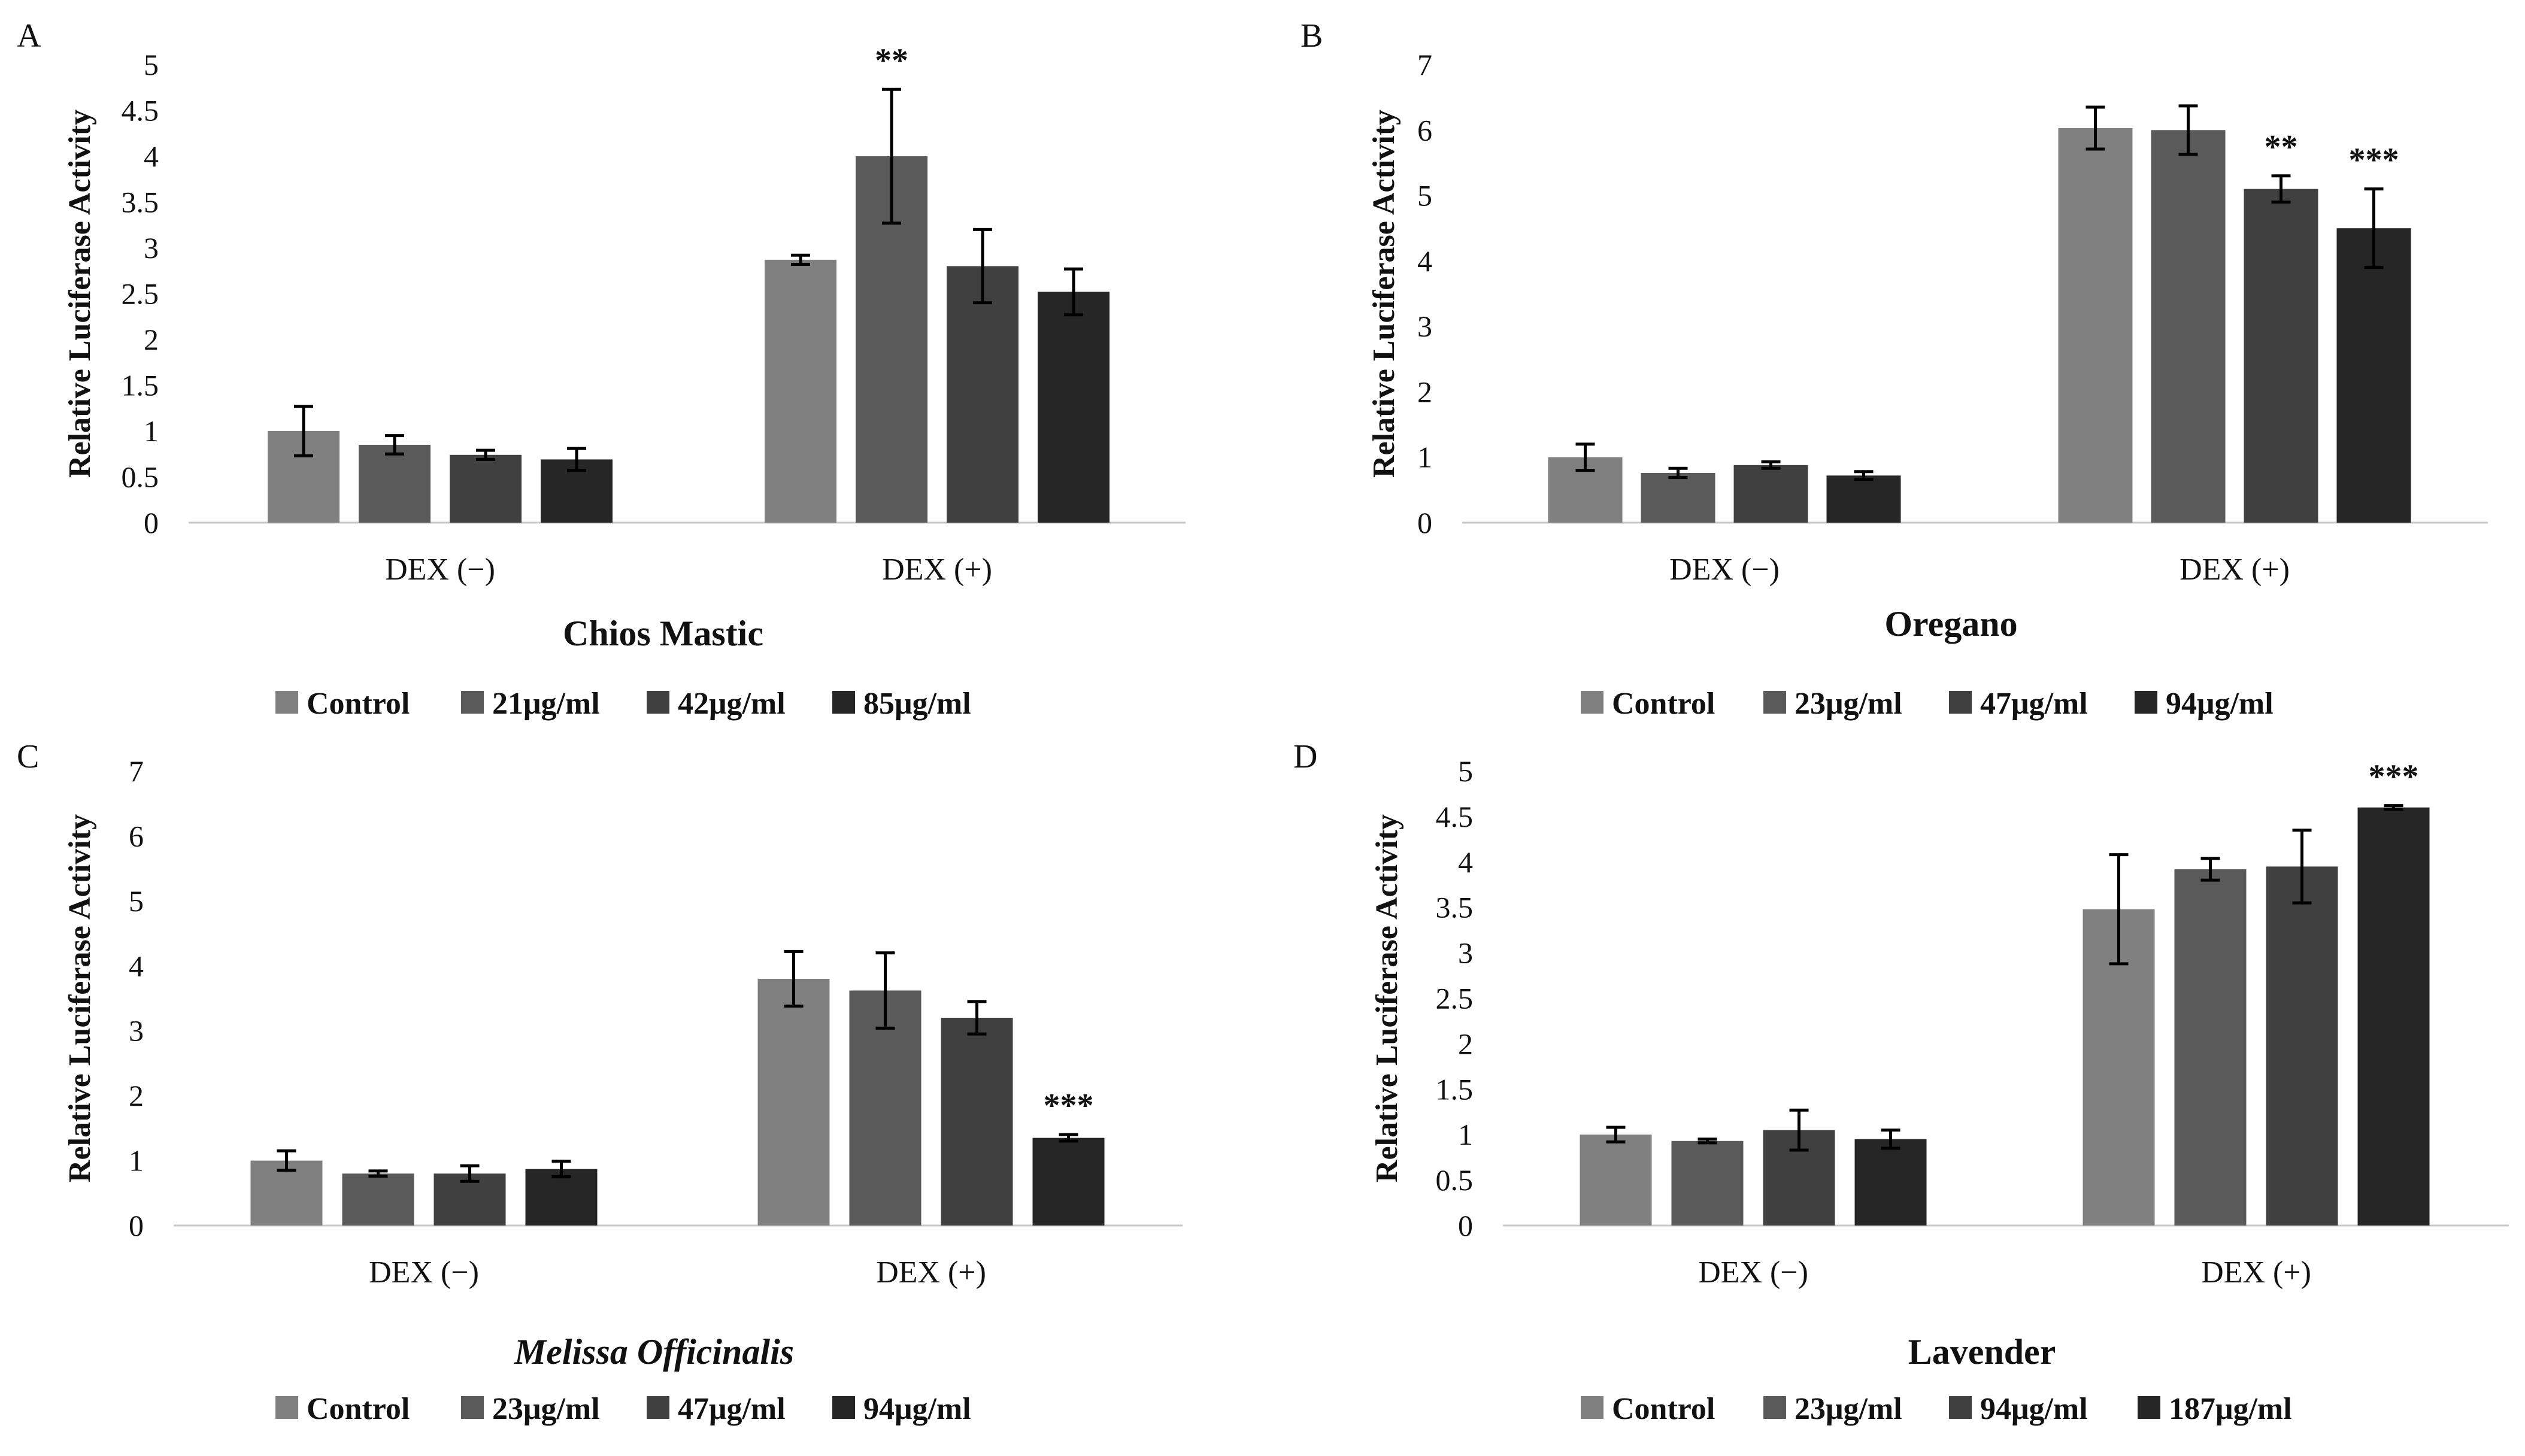 The width and height of the screenshot is (2525, 1456). I want to click on chart-title: Melissa Officinalis, so click(654, 1352).